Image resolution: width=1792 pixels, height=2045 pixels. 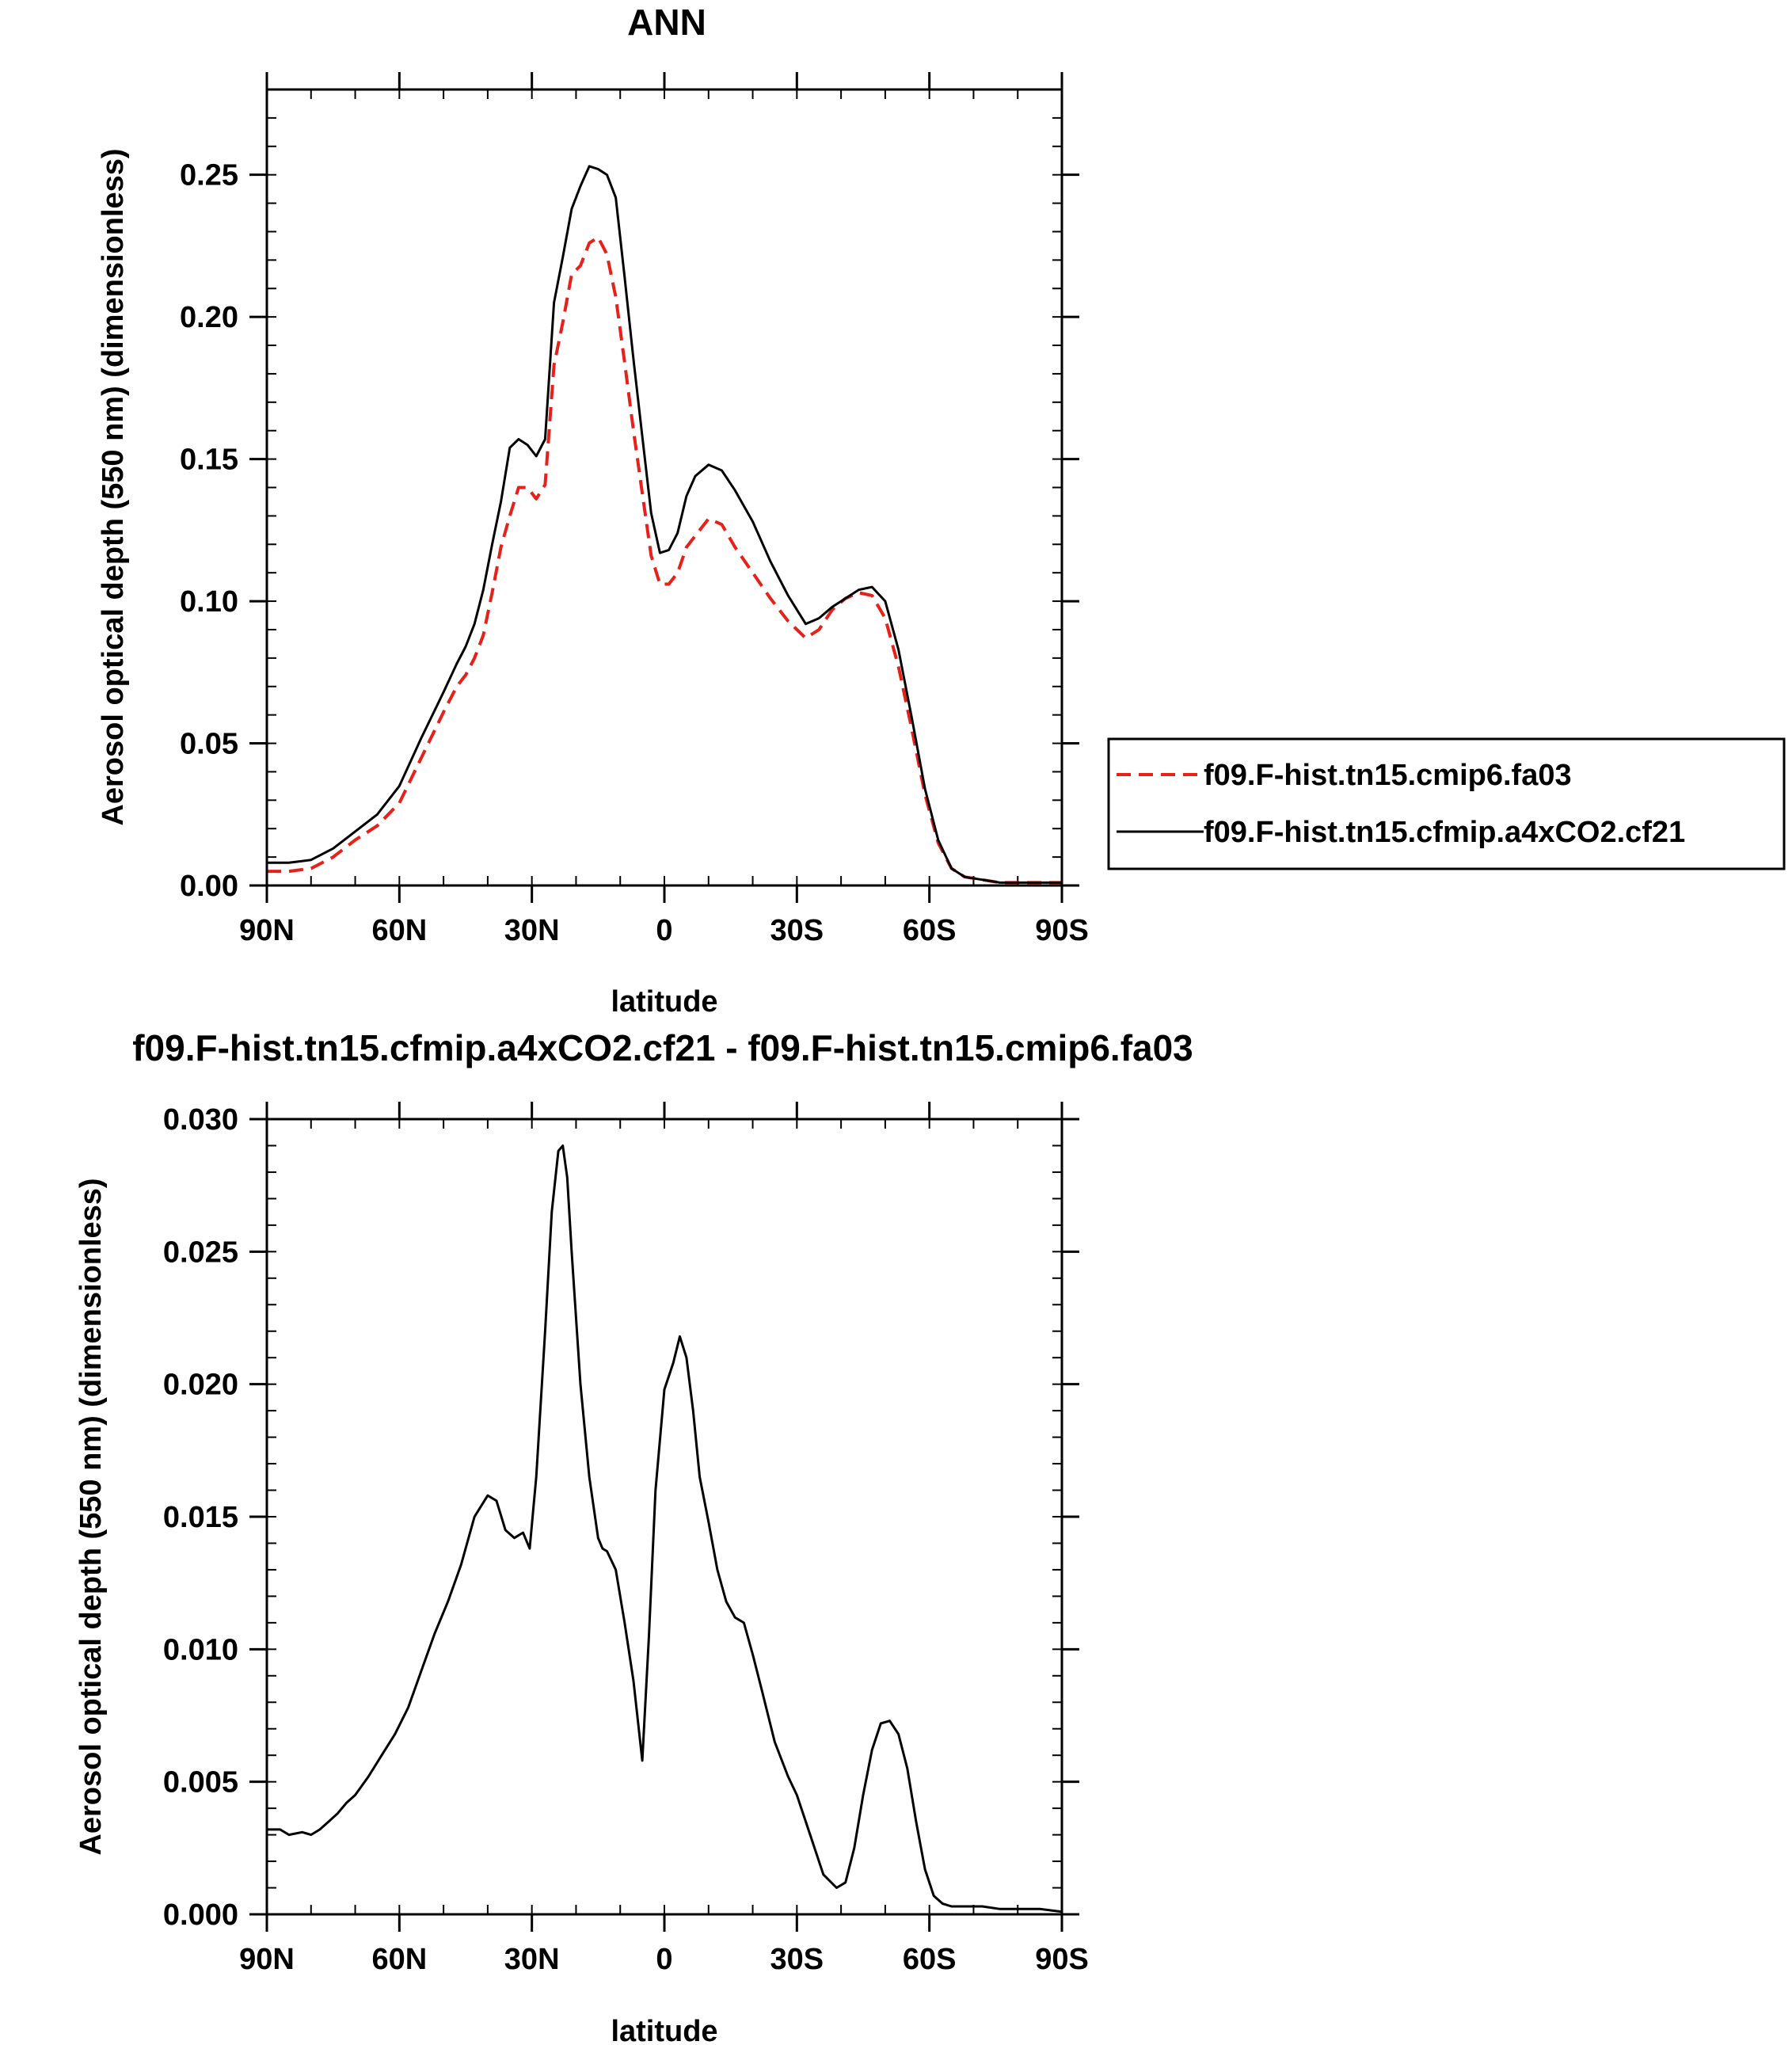 I want to click on bottom-x-tick-label: 60N, so click(x=399, y=1959).